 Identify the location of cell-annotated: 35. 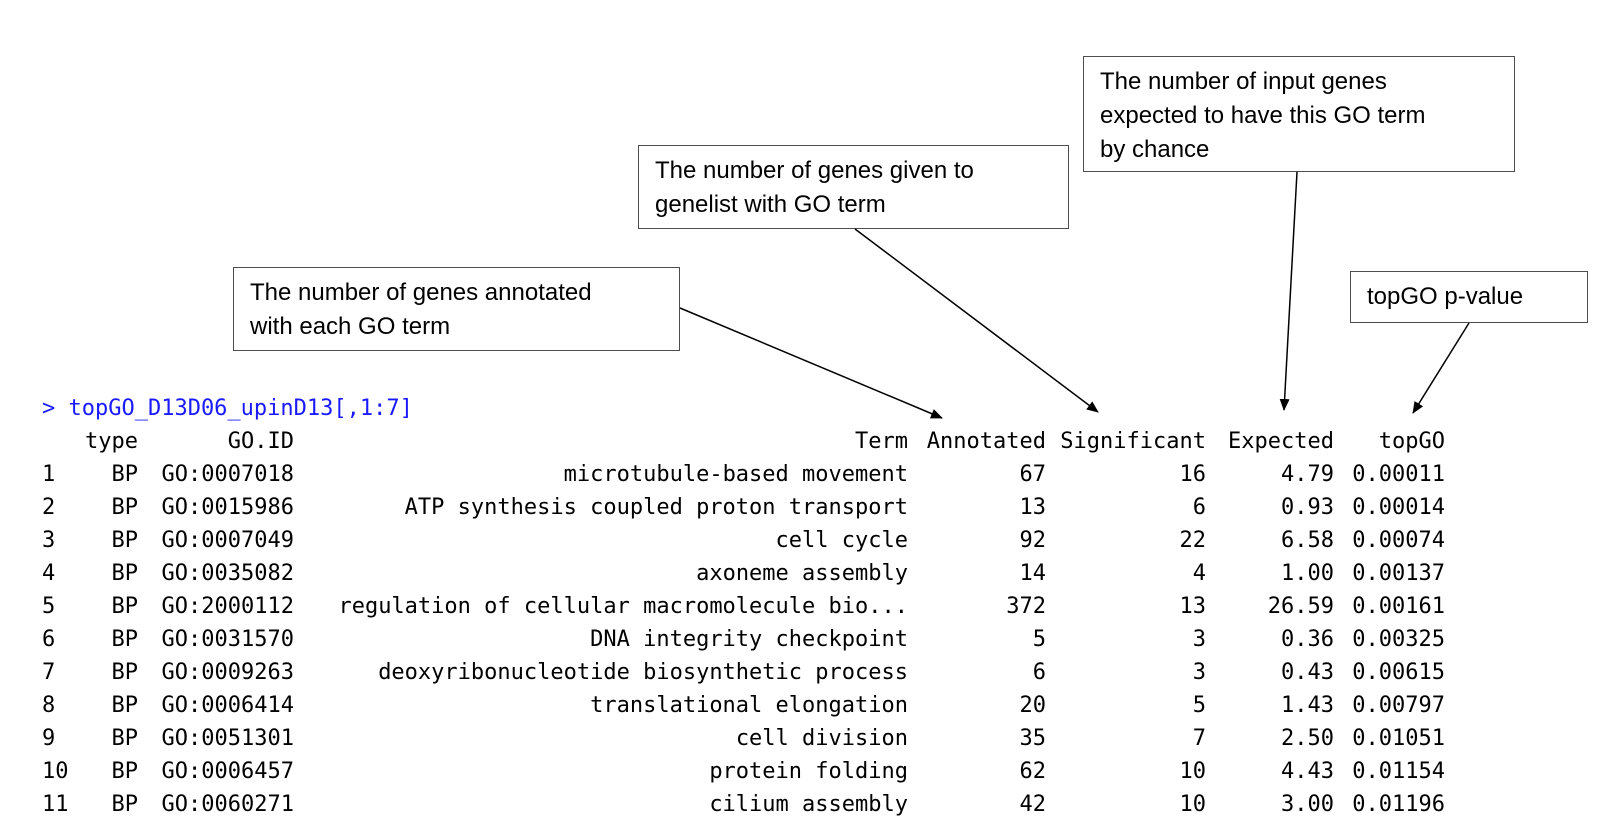
(1033, 738).